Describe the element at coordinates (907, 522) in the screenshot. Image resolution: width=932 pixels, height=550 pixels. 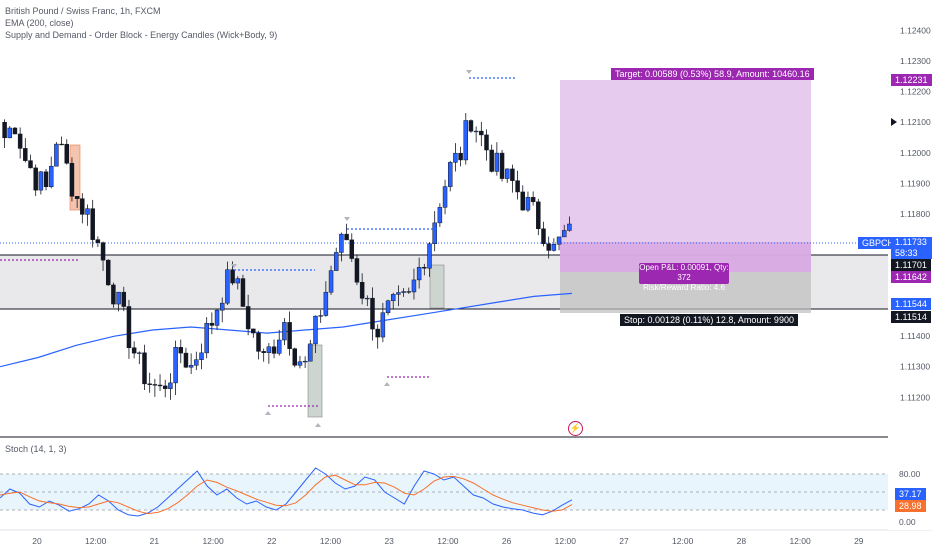
I see `stoch-tick-label: 0.00` at that location.